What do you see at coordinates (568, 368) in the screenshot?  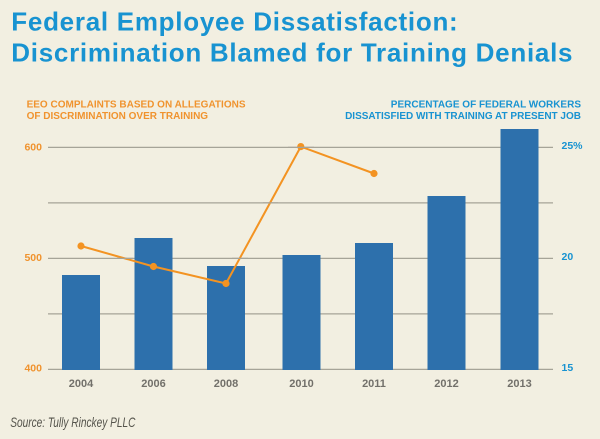 I see `svg-text: 15` at bounding box center [568, 368].